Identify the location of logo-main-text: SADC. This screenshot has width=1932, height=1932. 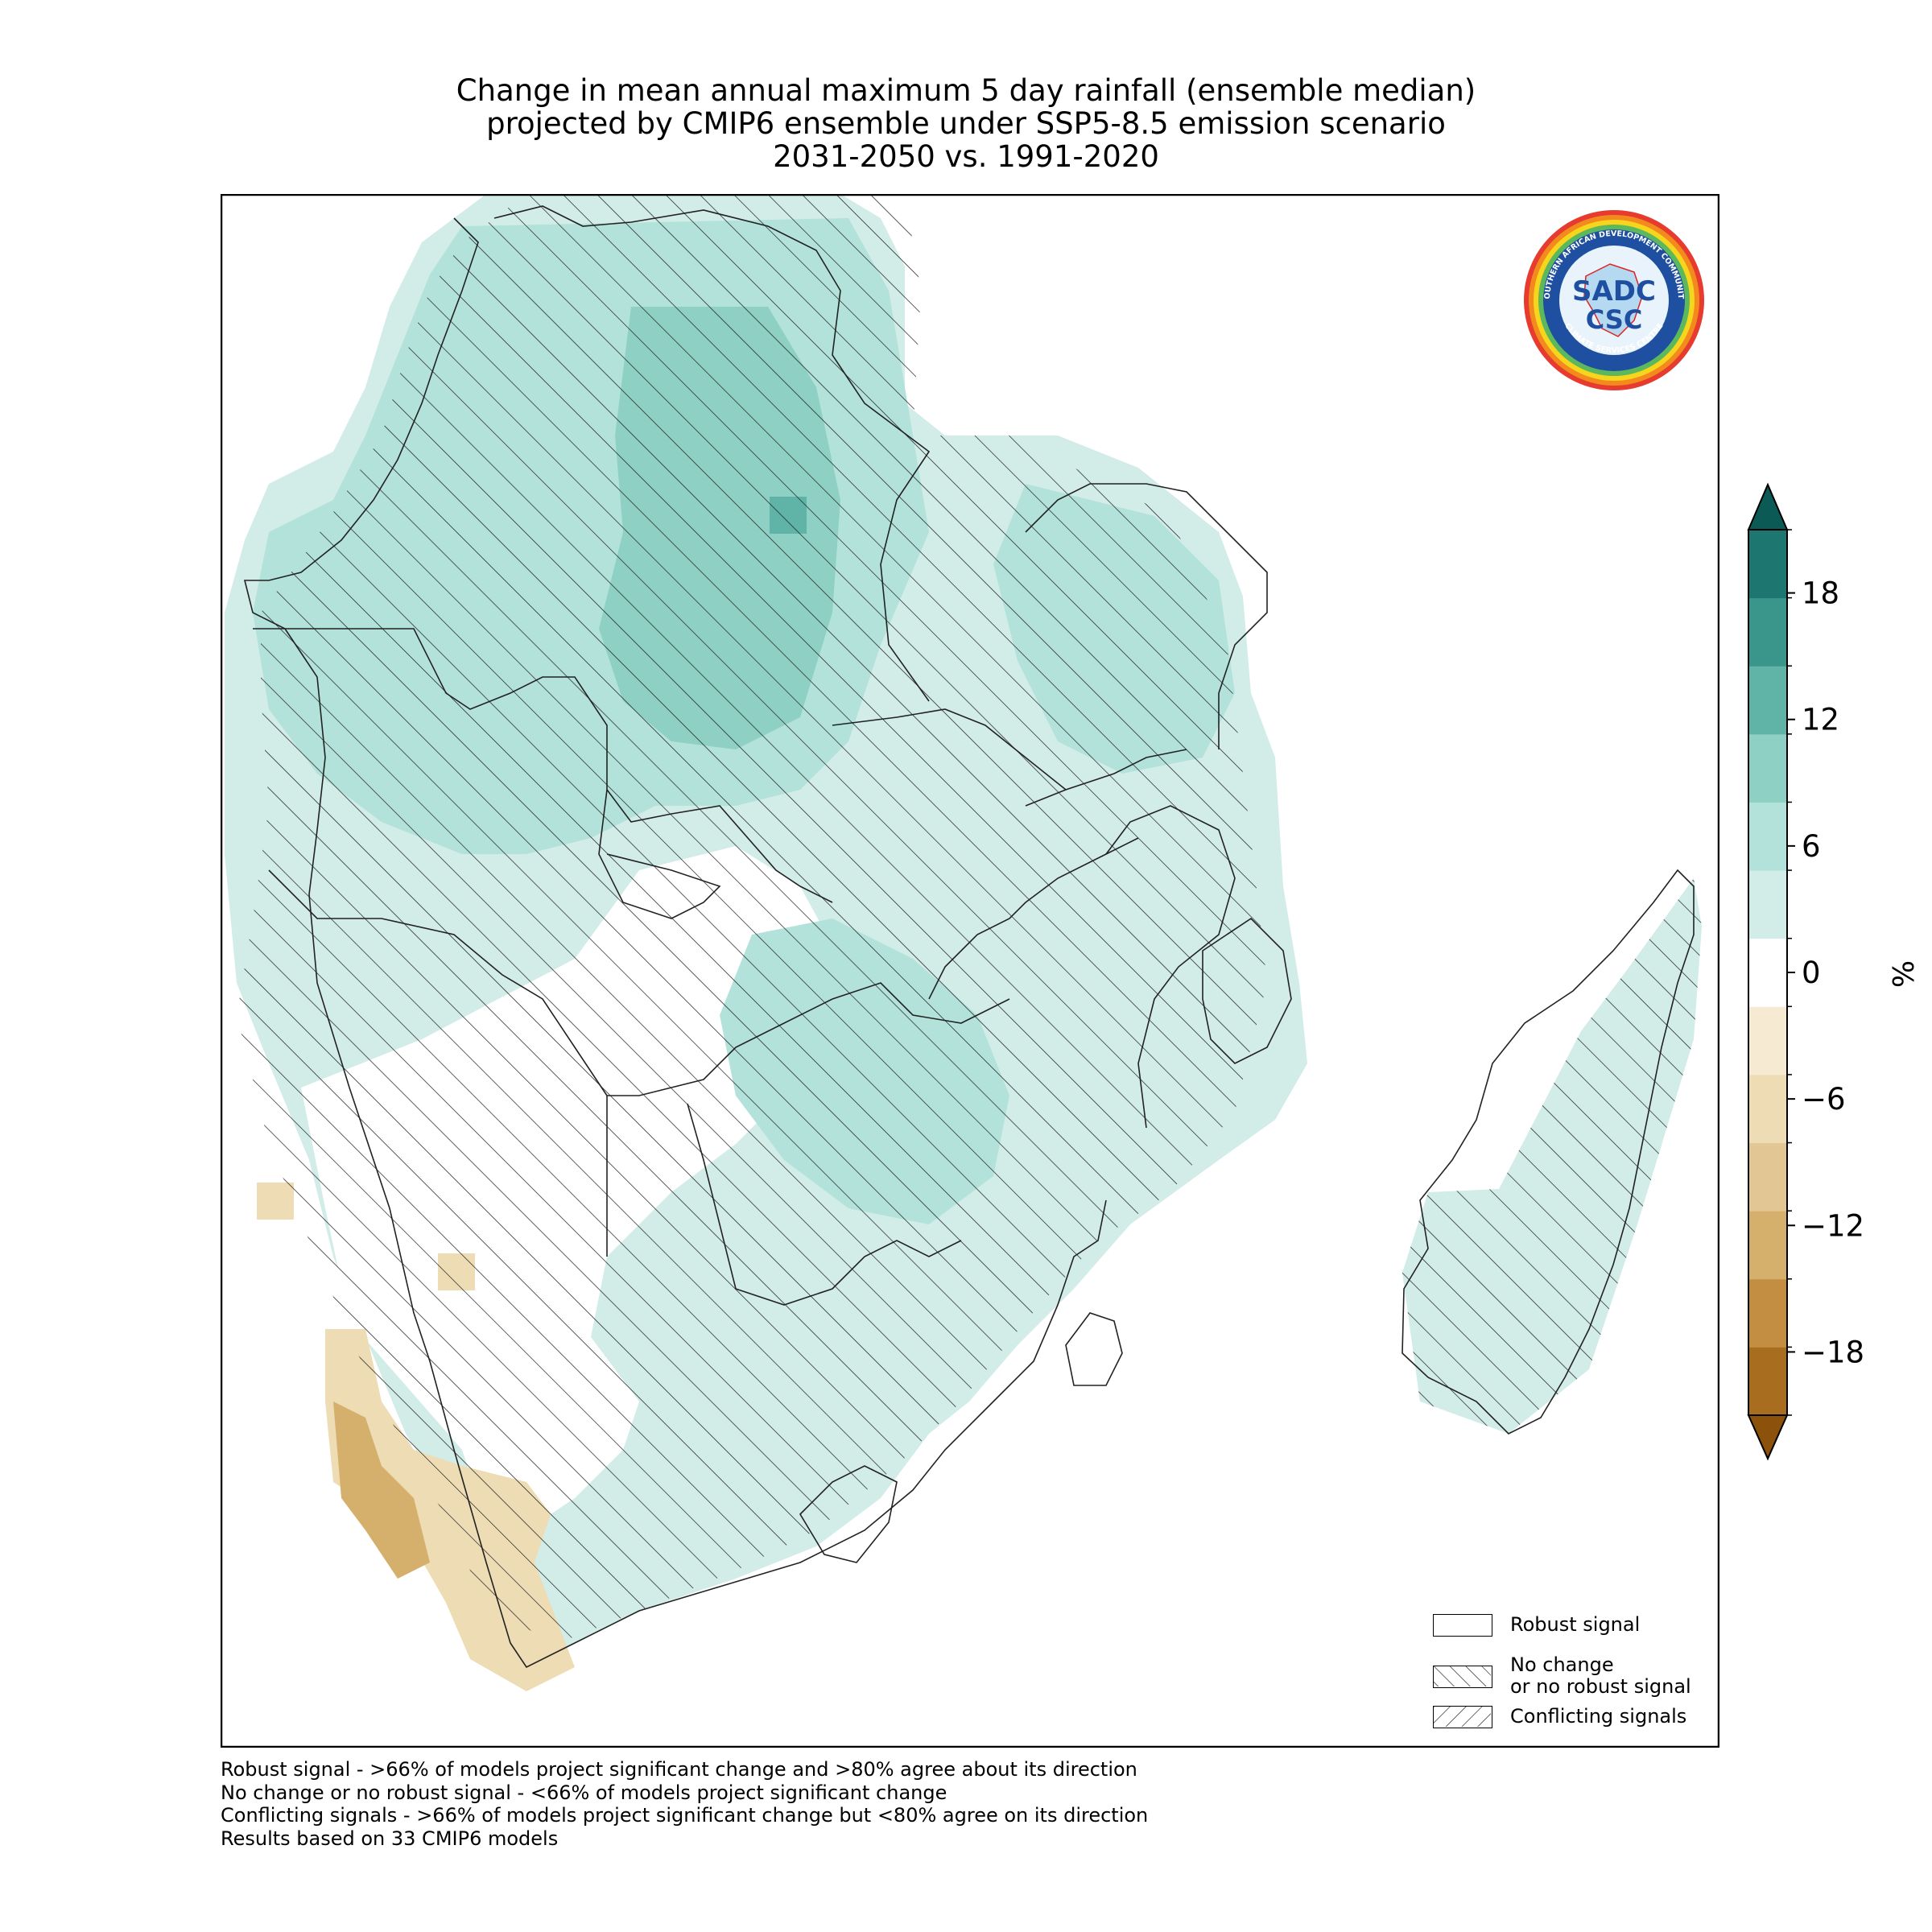
(1614, 291).